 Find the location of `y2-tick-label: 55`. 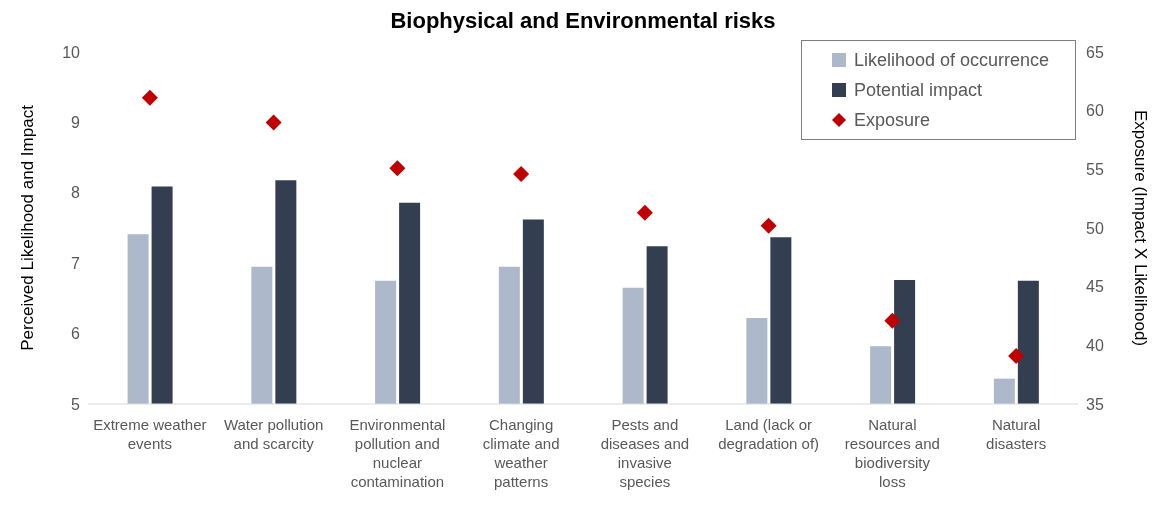

y2-tick-label: 55 is located at coordinates (1095, 170).